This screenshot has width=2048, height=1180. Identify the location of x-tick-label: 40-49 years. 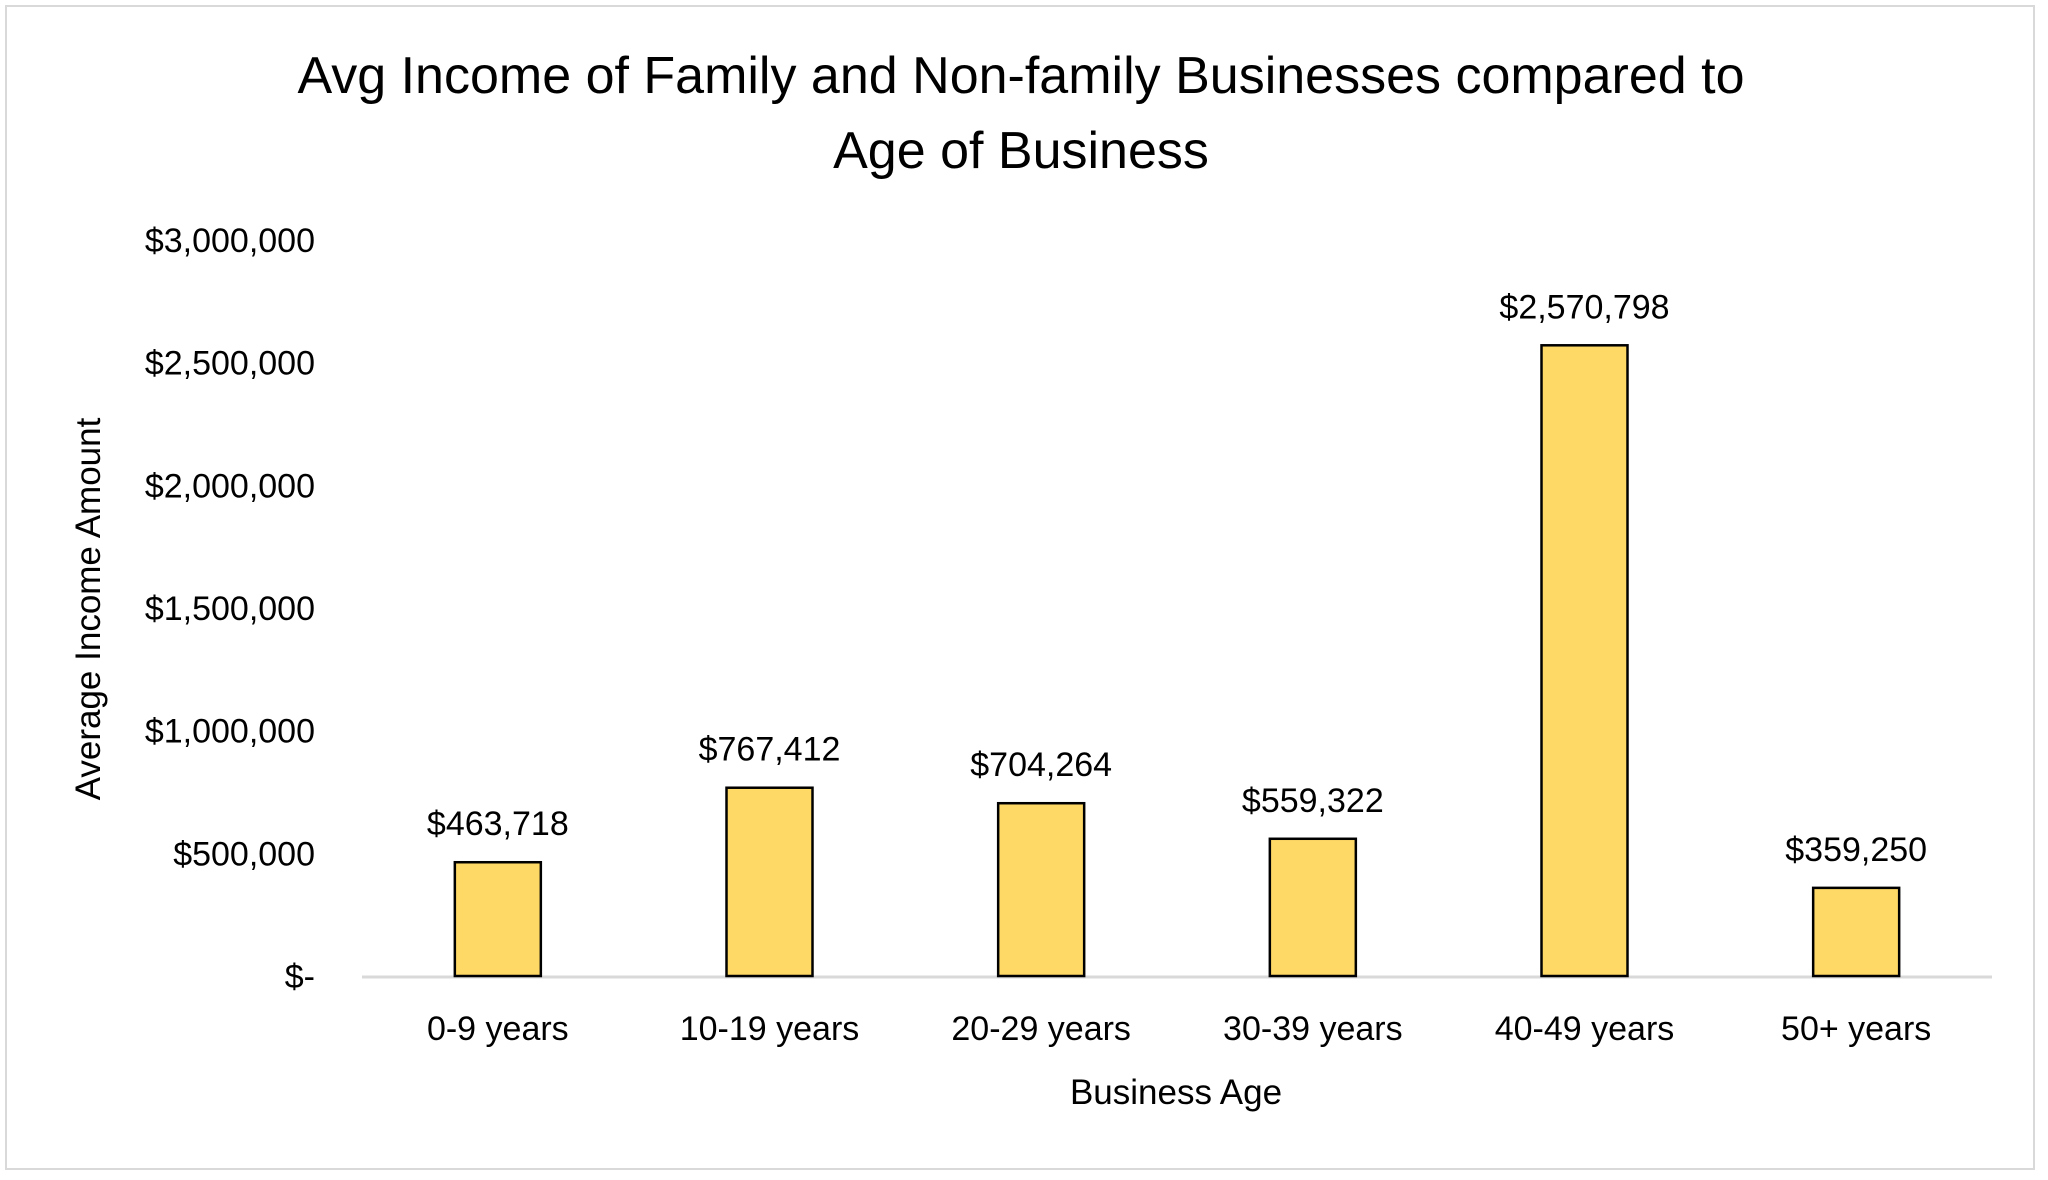
(1585, 1029).